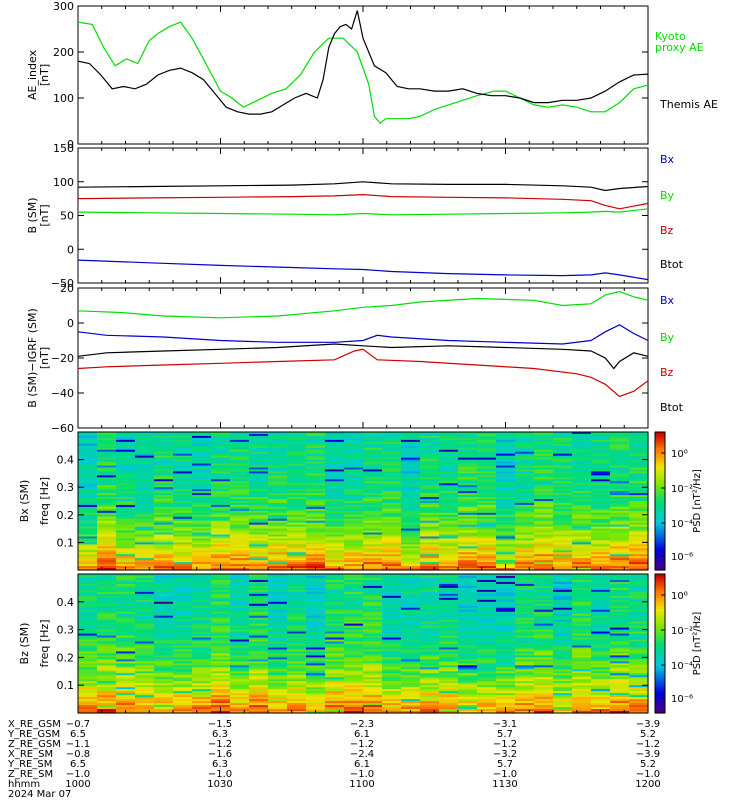 The image size is (750, 800). I want to click on colorbar-tick-label: 10⁻², so click(682, 631).